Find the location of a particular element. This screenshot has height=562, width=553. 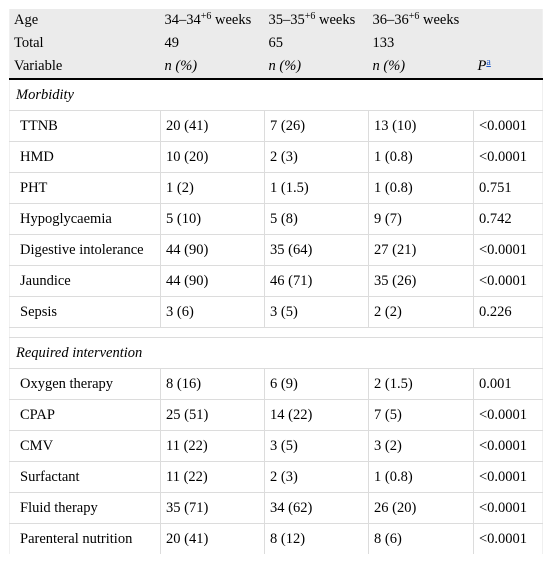

age-range: 36–36 is located at coordinates (390, 20).